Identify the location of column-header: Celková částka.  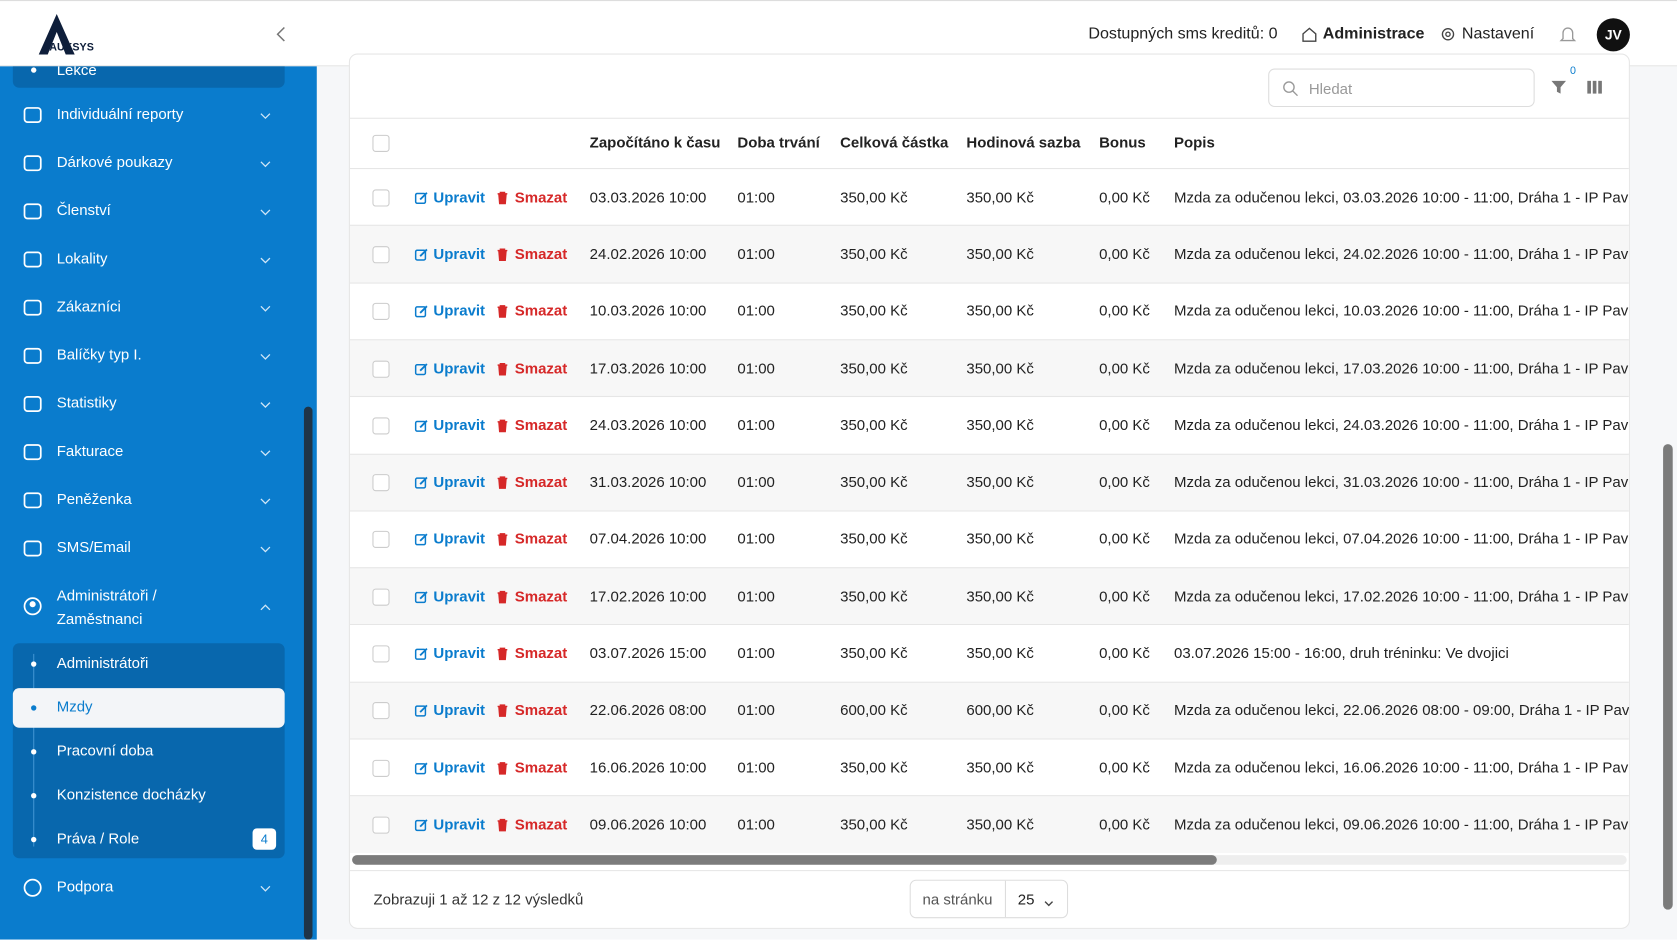
(894, 142).